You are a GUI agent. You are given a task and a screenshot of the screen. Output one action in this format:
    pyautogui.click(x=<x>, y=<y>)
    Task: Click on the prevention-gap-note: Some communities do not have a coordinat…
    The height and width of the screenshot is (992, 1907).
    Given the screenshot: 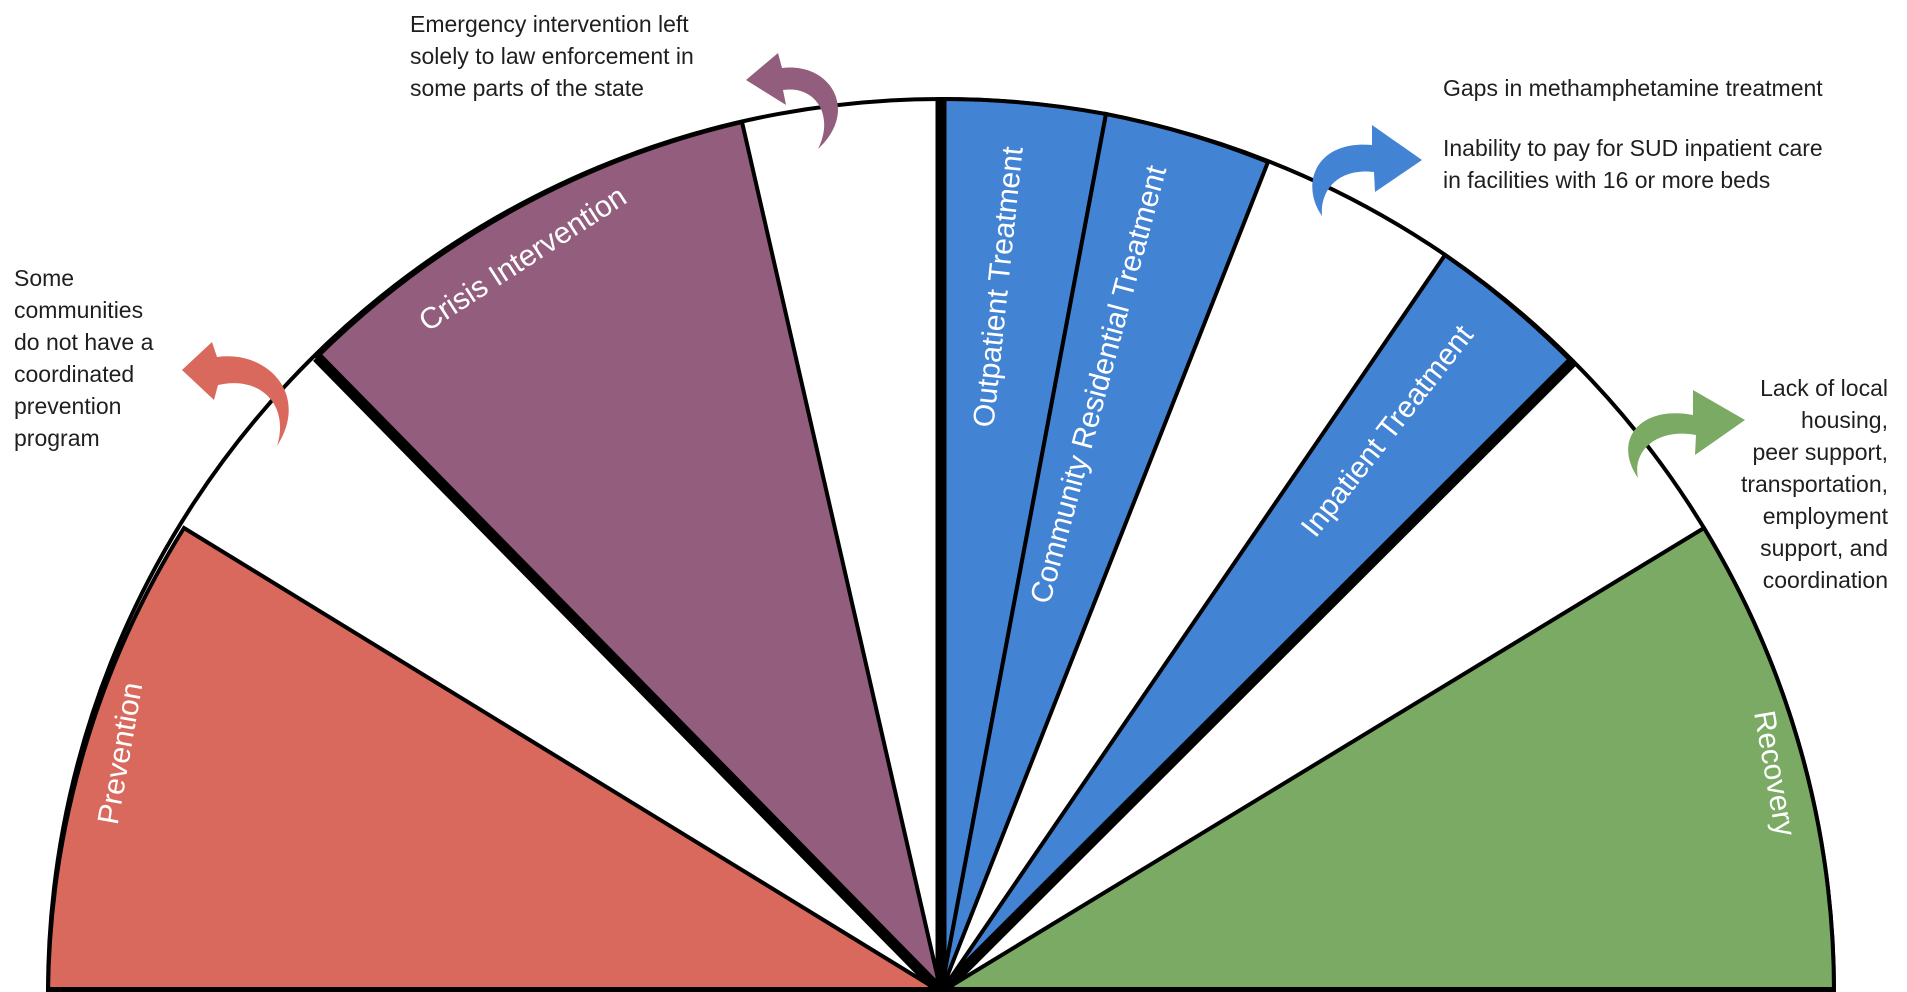 What is the action you would take?
    pyautogui.click(x=84, y=358)
    